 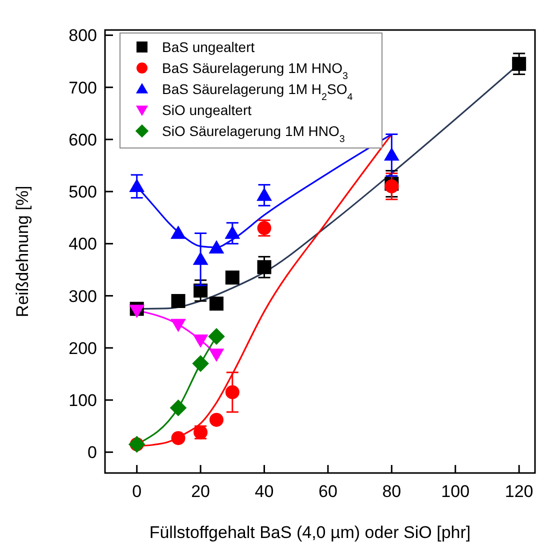 What do you see at coordinates (310, 532) in the screenshot?
I see `x-axis-title: Füllstoffgehalt BaS (4,0 µm) oder SiO [phr]` at bounding box center [310, 532].